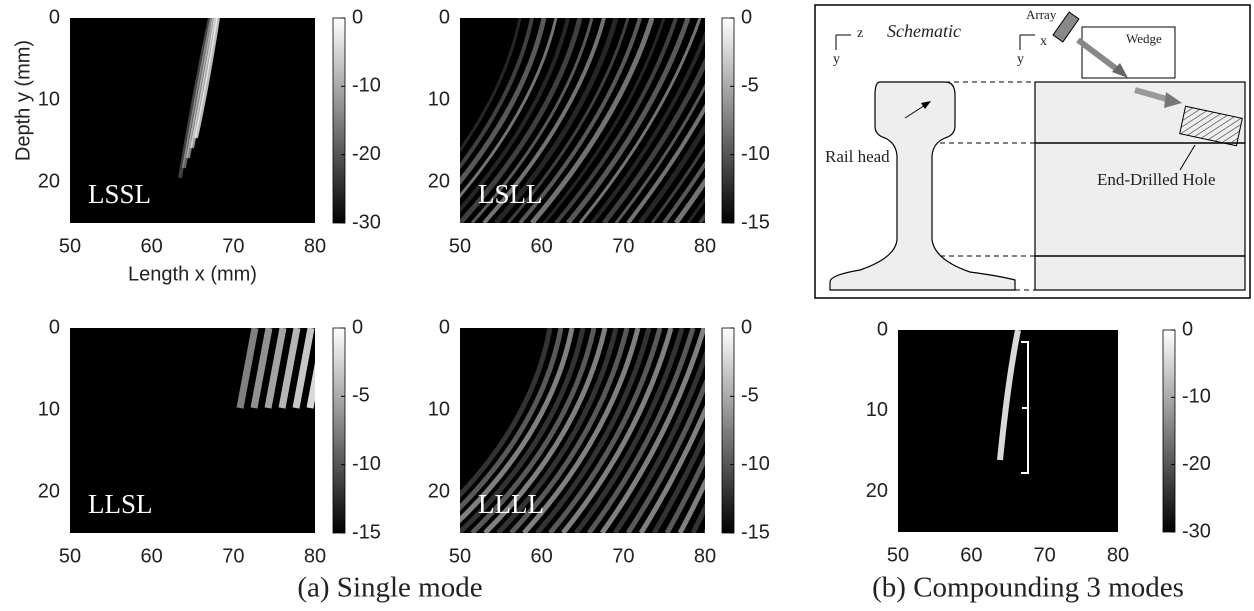 This screenshot has height=611, width=1254. Describe the element at coordinates (1028, 588) in the screenshot. I see `caption: (b) Compounding 3 modes` at that location.